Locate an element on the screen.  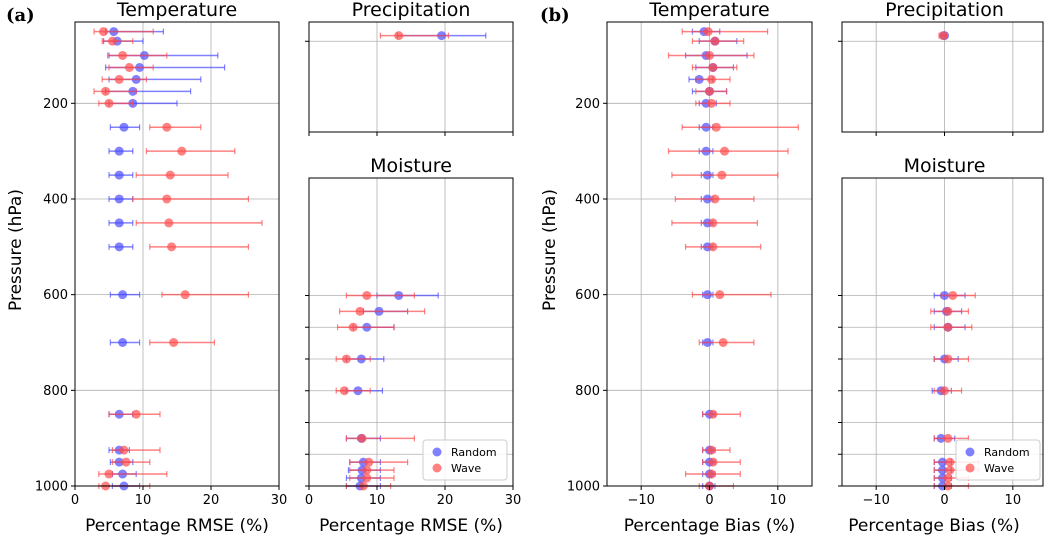
chart-a-precip: Precipitation is located at coordinates (409, 68).